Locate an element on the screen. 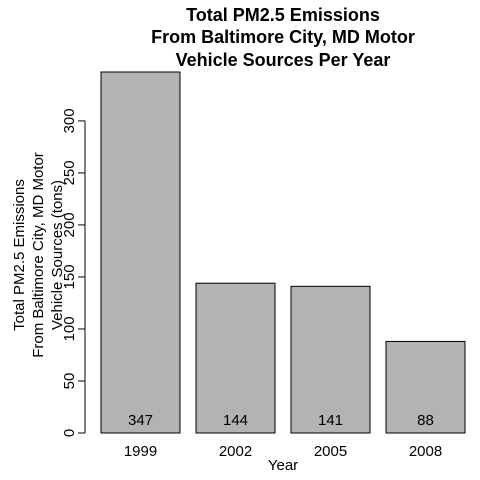  y-tick-label-300: 300 is located at coordinates (69, 120).